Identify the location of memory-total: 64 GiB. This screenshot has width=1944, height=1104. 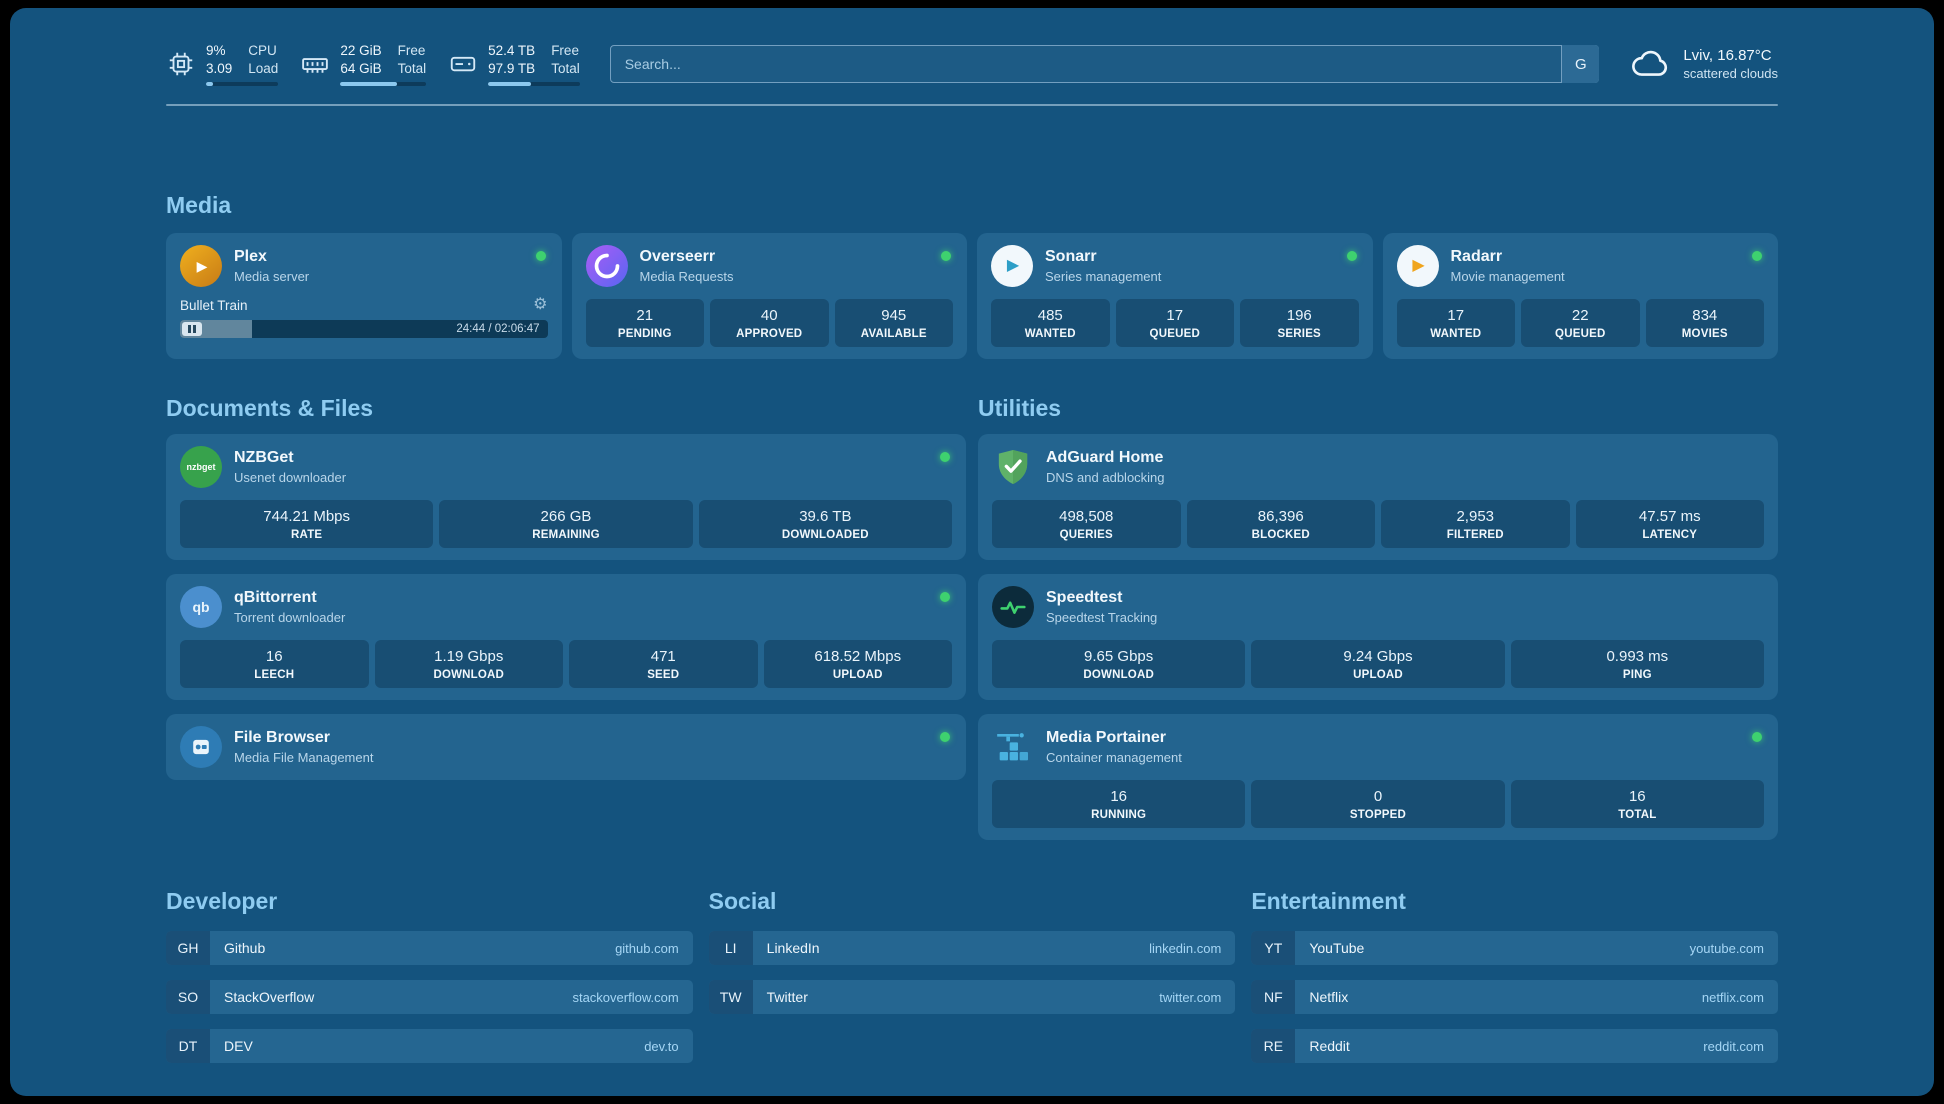
(361, 69).